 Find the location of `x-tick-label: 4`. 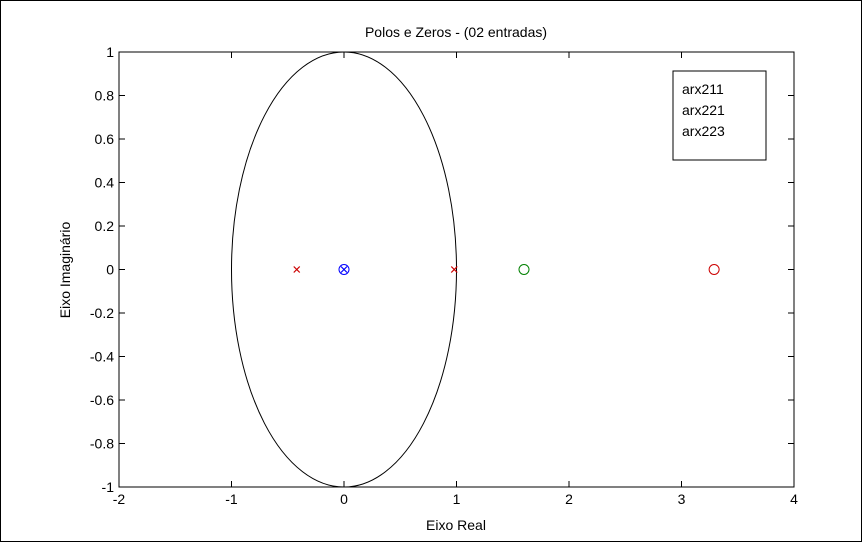

x-tick-label: 4 is located at coordinates (794, 499).